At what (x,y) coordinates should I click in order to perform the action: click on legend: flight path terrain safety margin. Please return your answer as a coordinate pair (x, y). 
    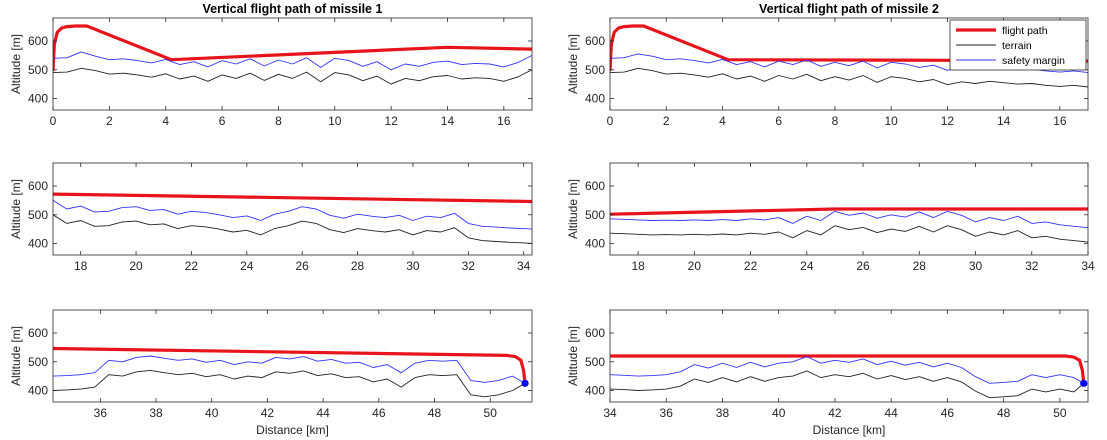
    Looking at the image, I should click on (1018, 45).